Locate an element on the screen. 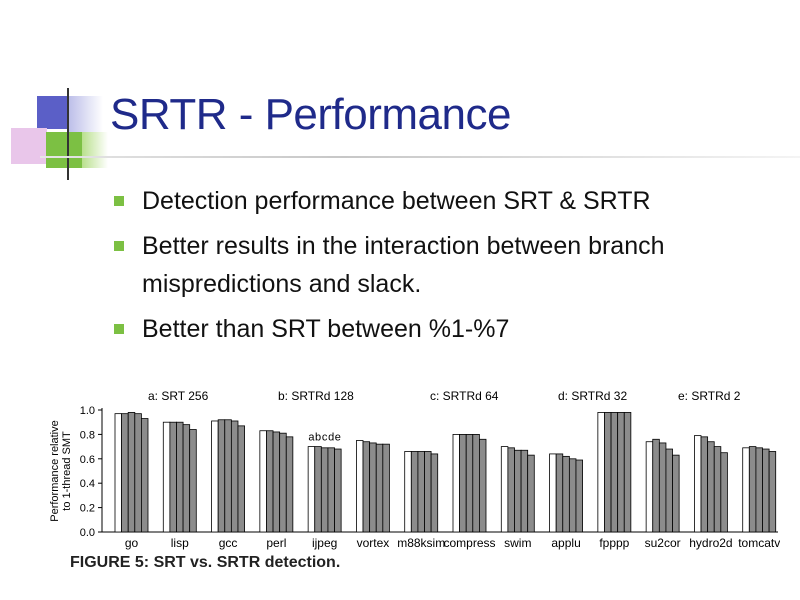 Image resolution: width=800 pixels, height=600 pixels. bar-gcc-a is located at coordinates (215, 476).